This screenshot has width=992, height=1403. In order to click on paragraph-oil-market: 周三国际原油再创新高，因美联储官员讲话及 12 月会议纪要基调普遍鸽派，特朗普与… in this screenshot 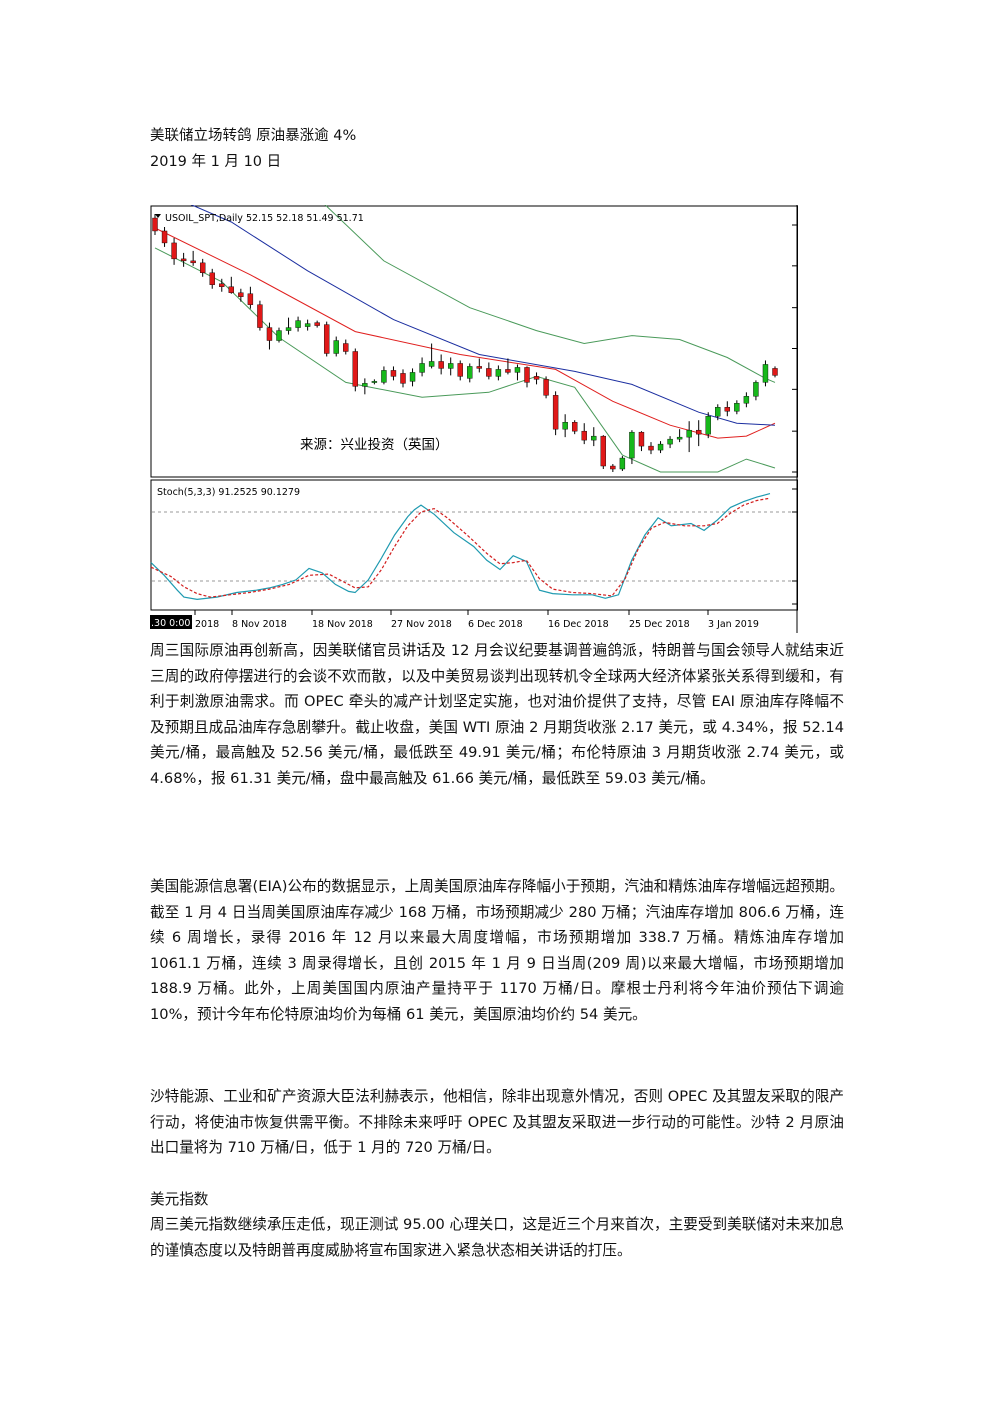, I will do `click(497, 714)`.